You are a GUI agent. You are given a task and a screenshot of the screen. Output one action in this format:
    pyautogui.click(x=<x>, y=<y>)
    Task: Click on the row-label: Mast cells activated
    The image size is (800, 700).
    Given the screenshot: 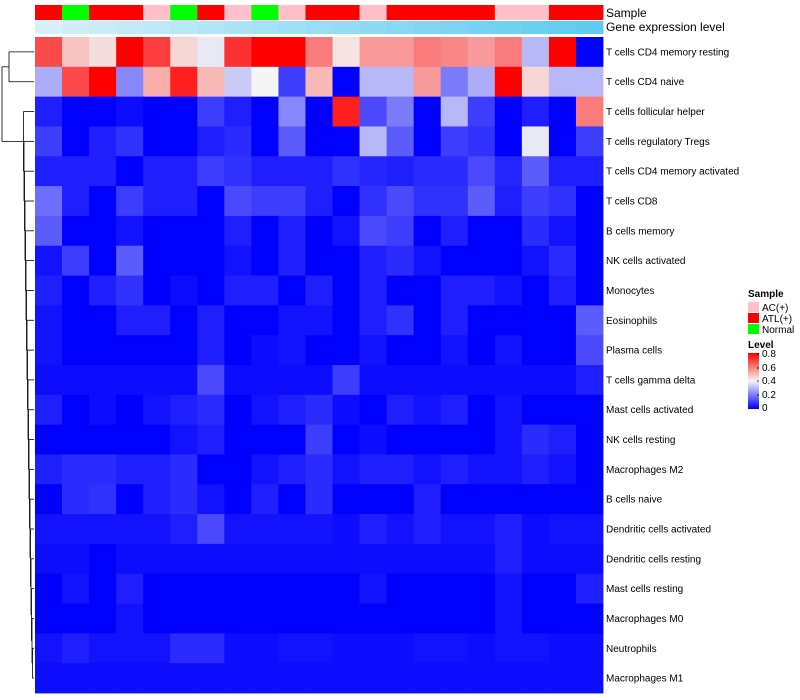 What is the action you would take?
    pyautogui.click(x=649, y=410)
    